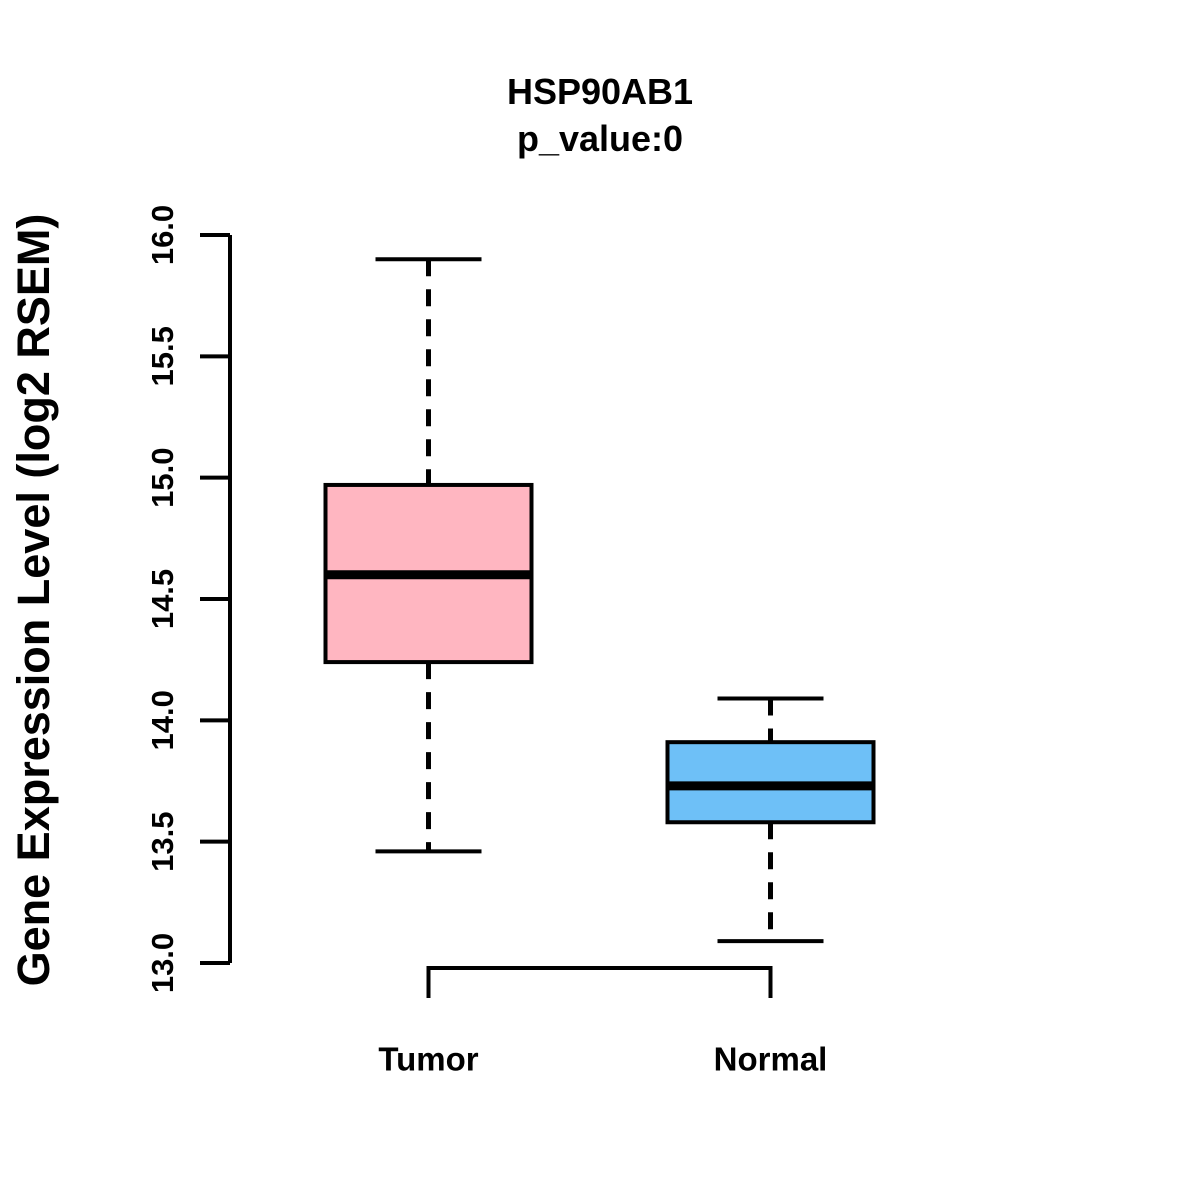 This screenshot has height=1200, width=1200. What do you see at coordinates (162, 963) in the screenshot?
I see `y-tick-label: 13.0` at bounding box center [162, 963].